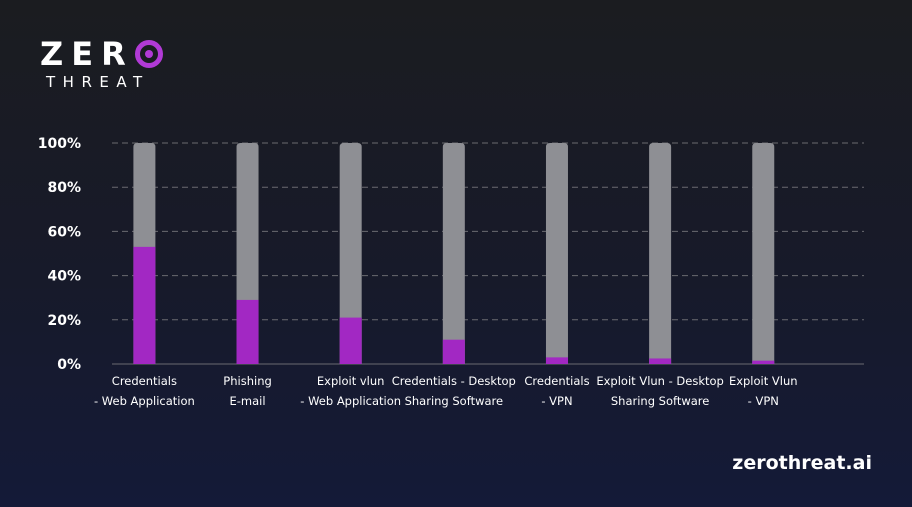 This screenshot has width=912, height=507. Describe the element at coordinates (59, 144) in the screenshot. I see `y-tick-label: 100%` at that location.